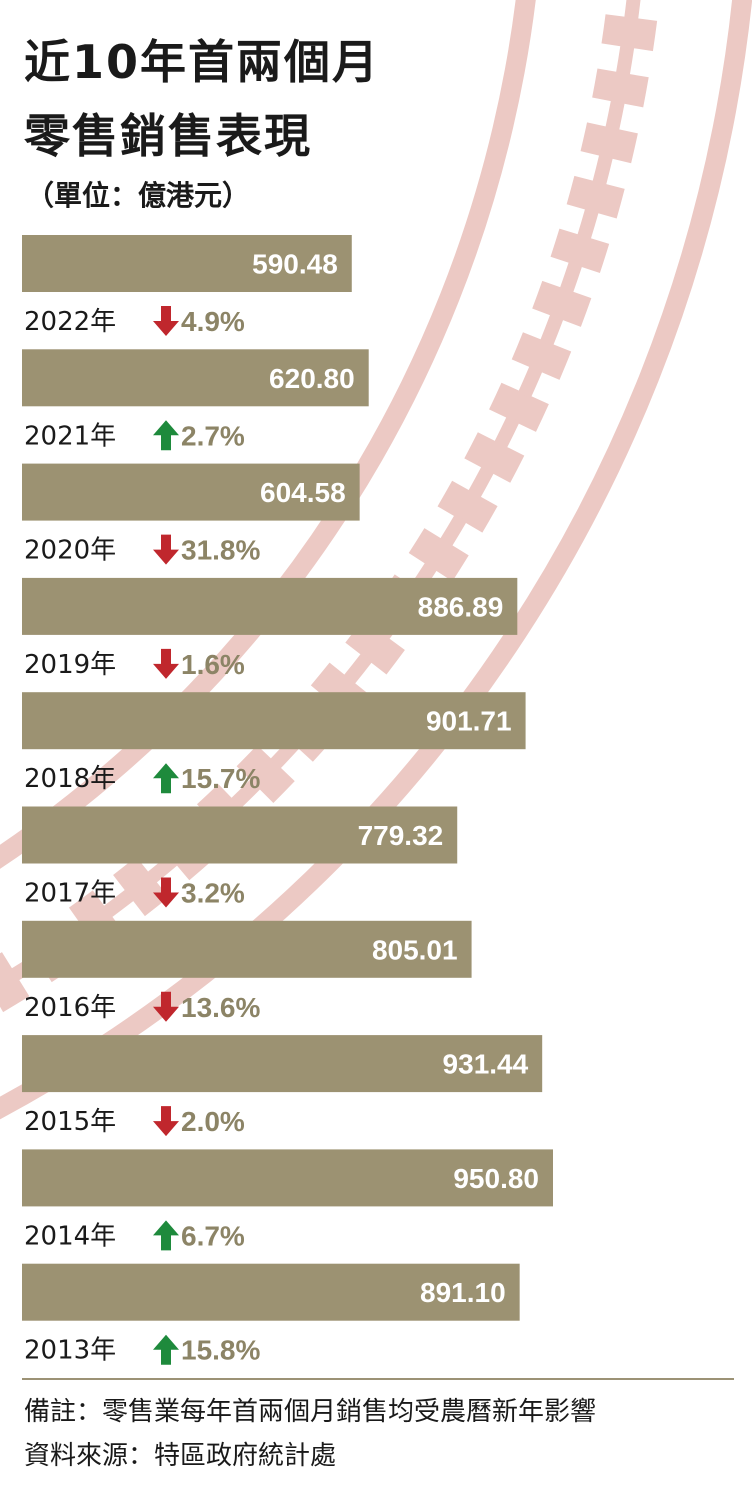  Describe the element at coordinates (220, 550) in the screenshot. I see `change-label-2: 31.8%` at that location.